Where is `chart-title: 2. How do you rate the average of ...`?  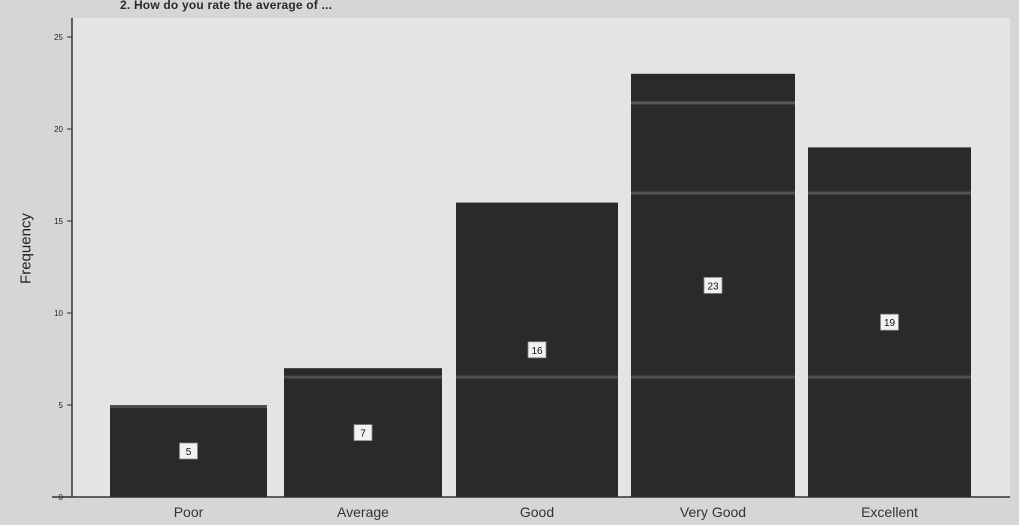 chart-title: 2. How do you rate the average of ... is located at coordinates (226, 6).